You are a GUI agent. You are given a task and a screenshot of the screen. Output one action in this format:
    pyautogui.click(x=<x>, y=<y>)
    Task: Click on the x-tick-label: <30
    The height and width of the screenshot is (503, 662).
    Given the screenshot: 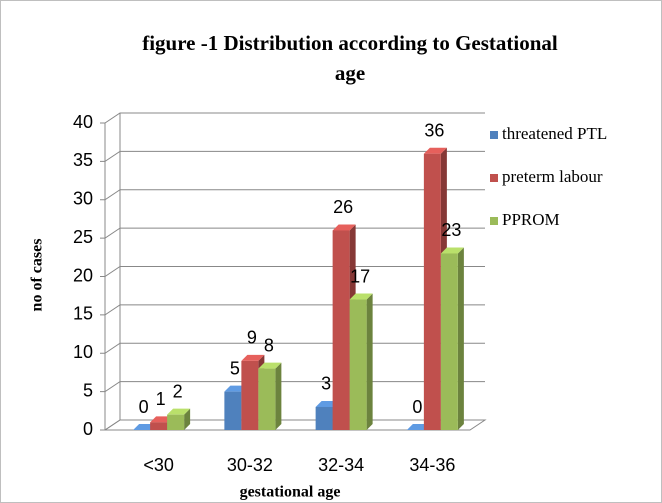 What is the action you would take?
    pyautogui.click(x=158, y=465)
    